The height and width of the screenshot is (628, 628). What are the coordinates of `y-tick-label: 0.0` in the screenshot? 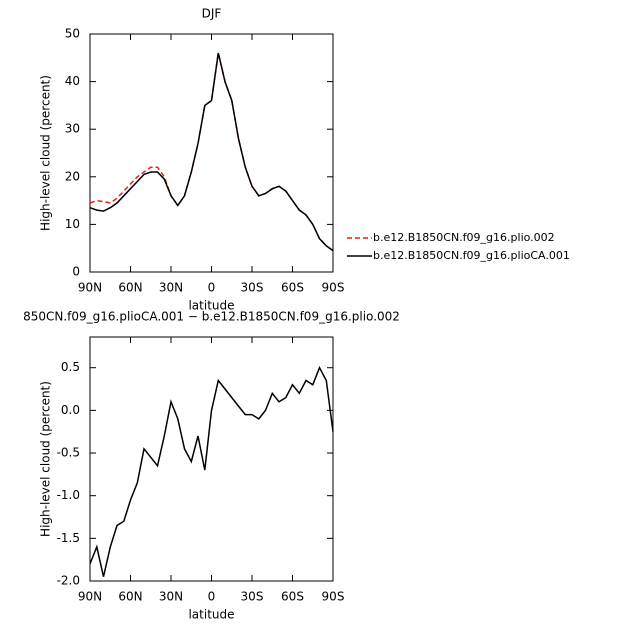 It's located at (70, 410).